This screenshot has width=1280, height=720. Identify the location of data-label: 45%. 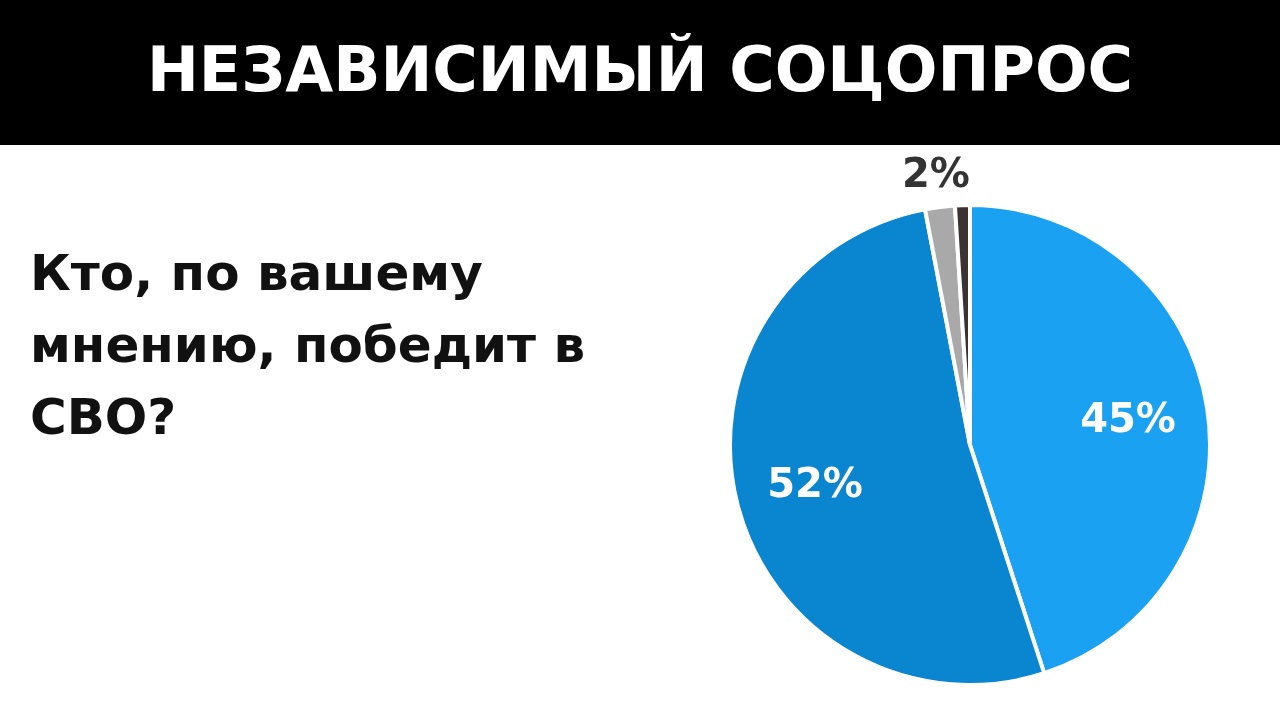
(1128, 417).